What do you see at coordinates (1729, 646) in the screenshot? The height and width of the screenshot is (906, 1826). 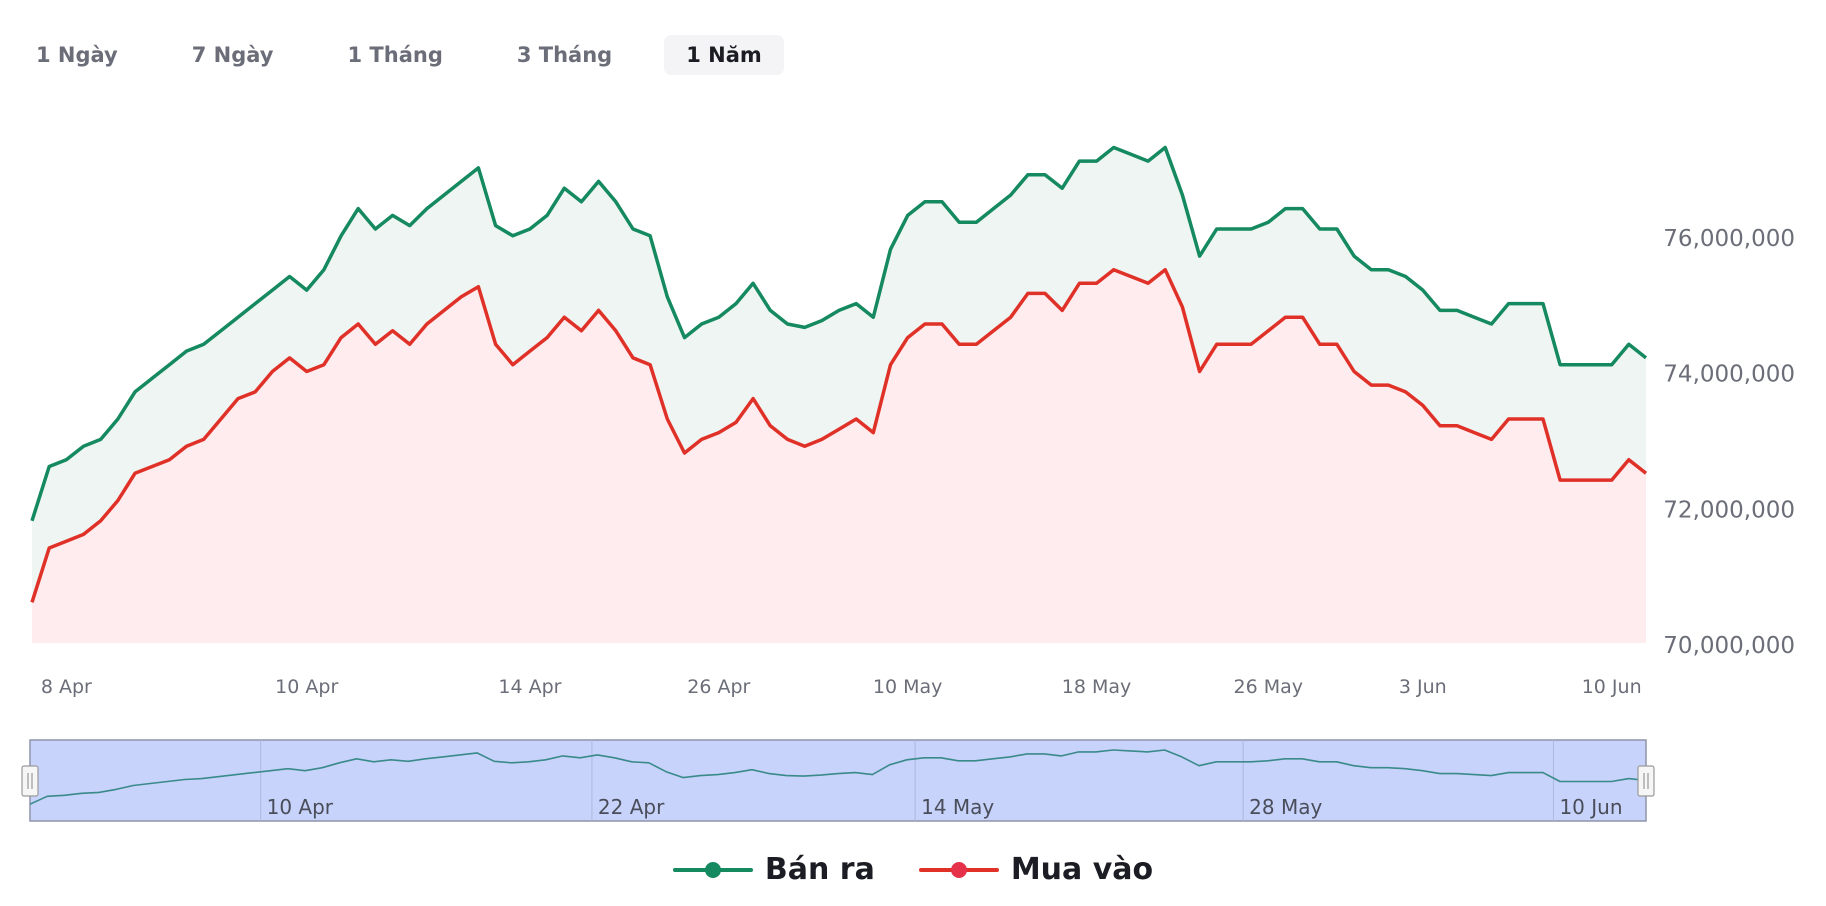 I see `y-tick-label: 70,000,000` at bounding box center [1729, 646].